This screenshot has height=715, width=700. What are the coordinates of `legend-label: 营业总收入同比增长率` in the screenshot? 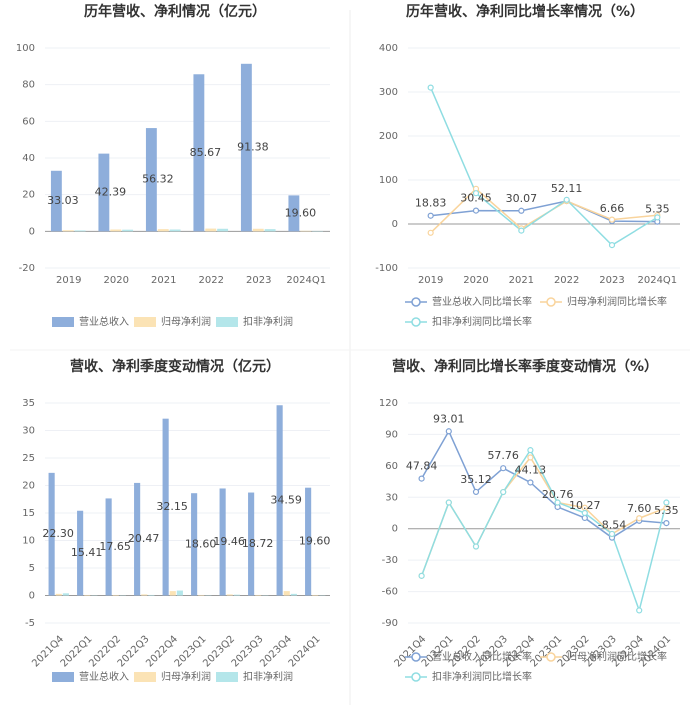 It's located at (482, 301).